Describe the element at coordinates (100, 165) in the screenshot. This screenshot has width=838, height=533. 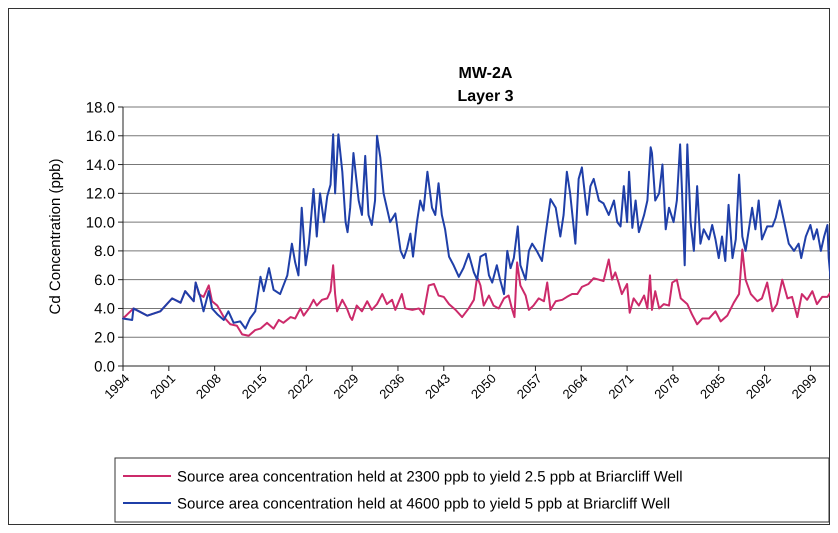
I see `y-tick-label: 14.0` at that location.